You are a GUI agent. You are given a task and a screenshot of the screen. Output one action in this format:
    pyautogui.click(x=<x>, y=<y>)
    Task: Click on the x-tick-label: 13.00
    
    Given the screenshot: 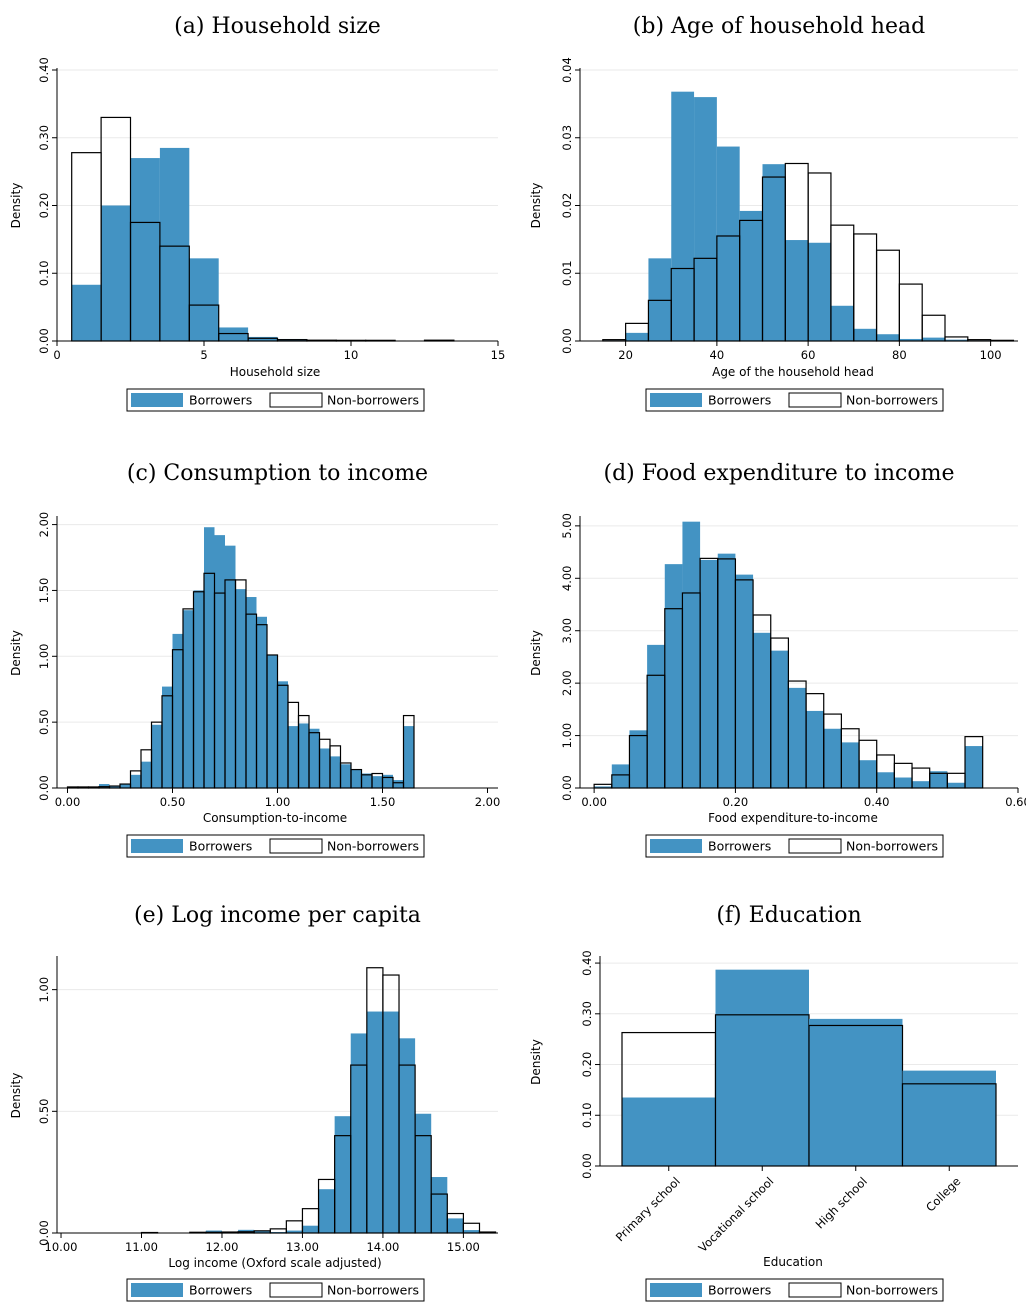 What is the action you would take?
    pyautogui.click(x=302, y=1247)
    